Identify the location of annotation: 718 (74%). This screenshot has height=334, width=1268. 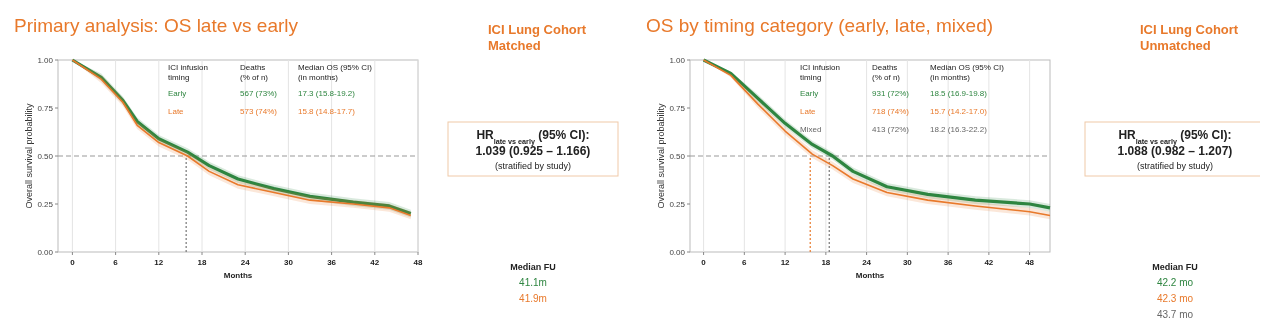
(891, 111).